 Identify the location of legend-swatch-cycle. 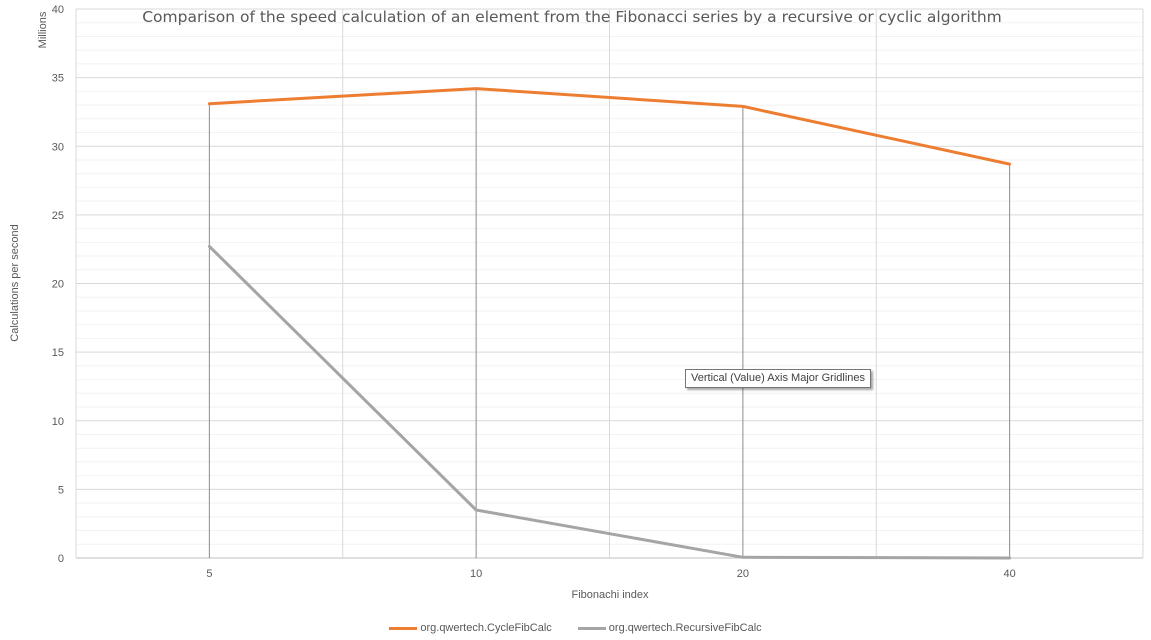
(403, 628).